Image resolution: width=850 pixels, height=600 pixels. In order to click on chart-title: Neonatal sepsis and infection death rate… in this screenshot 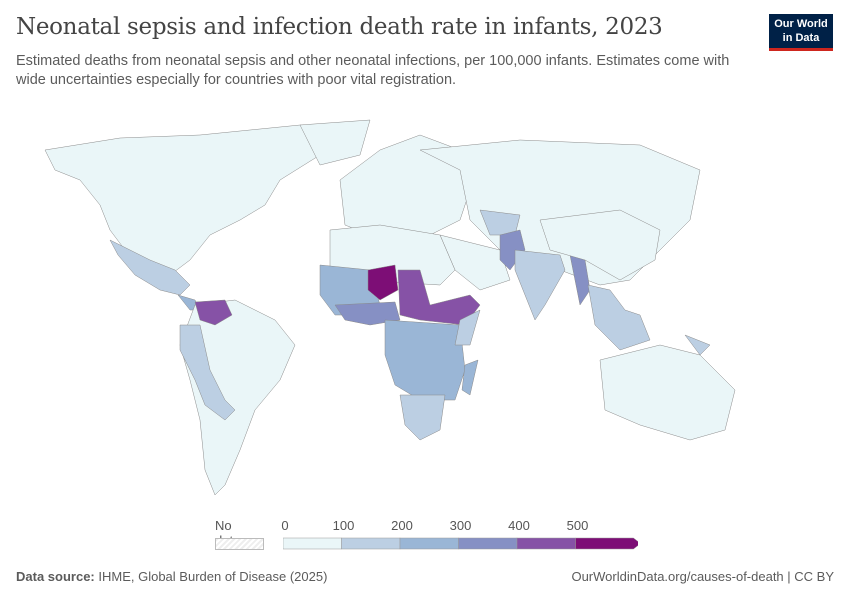, I will do `click(339, 27)`.